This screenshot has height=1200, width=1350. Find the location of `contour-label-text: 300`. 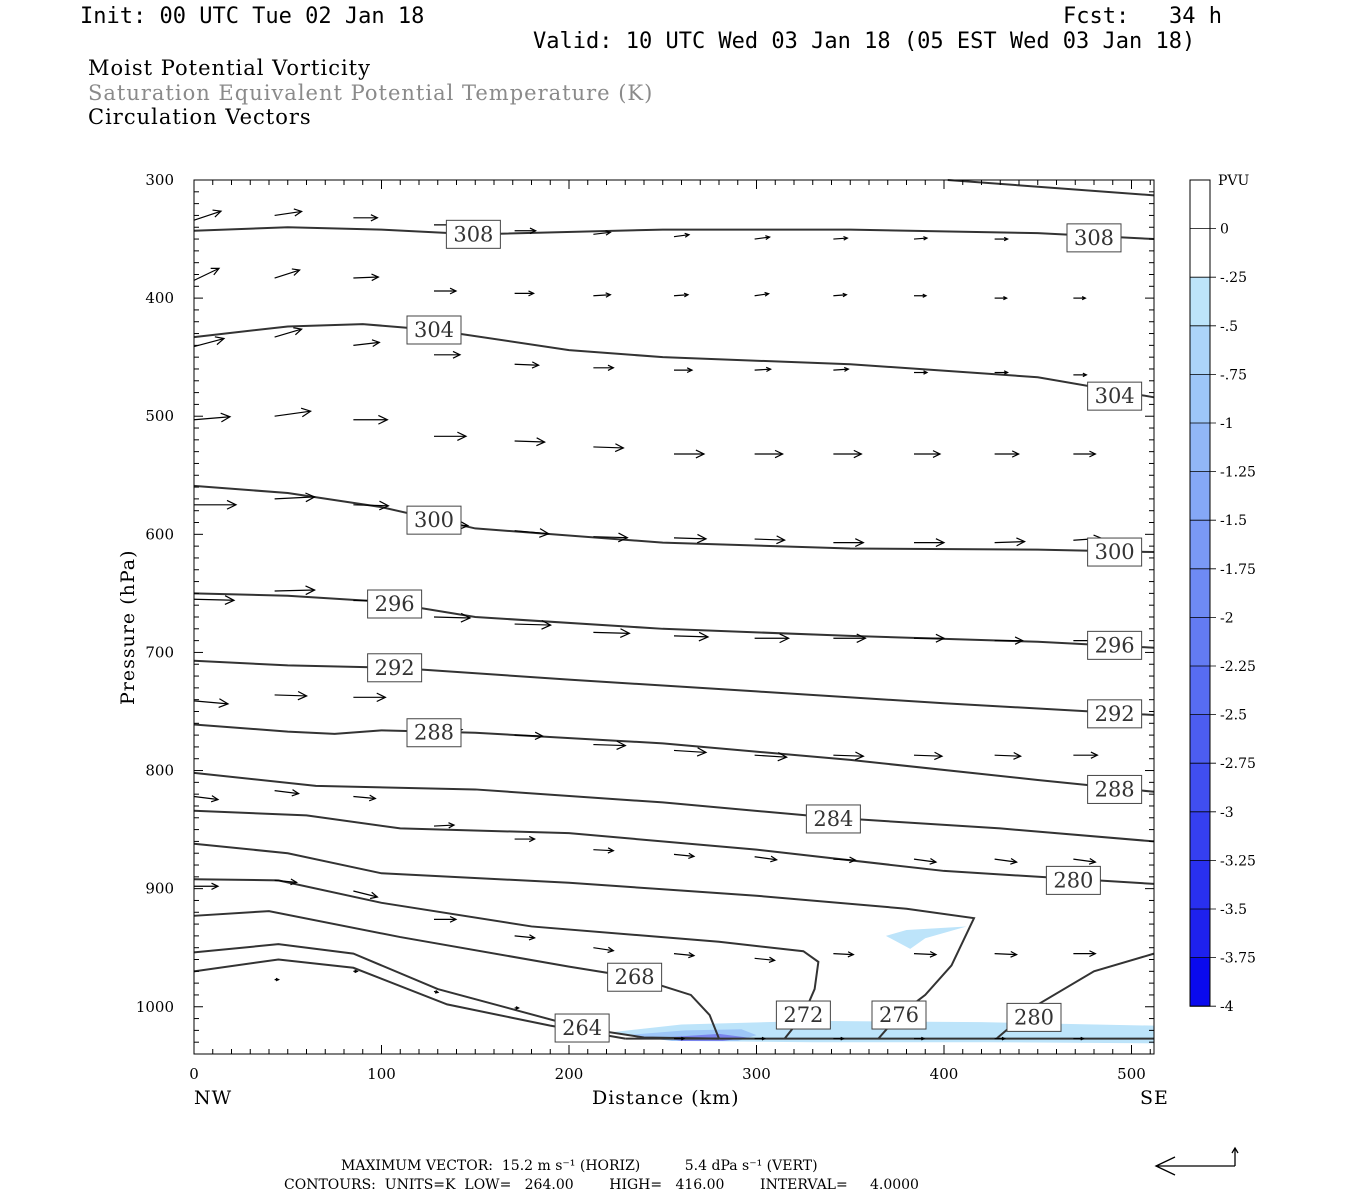

contour-label-text: 300 is located at coordinates (1115, 552).